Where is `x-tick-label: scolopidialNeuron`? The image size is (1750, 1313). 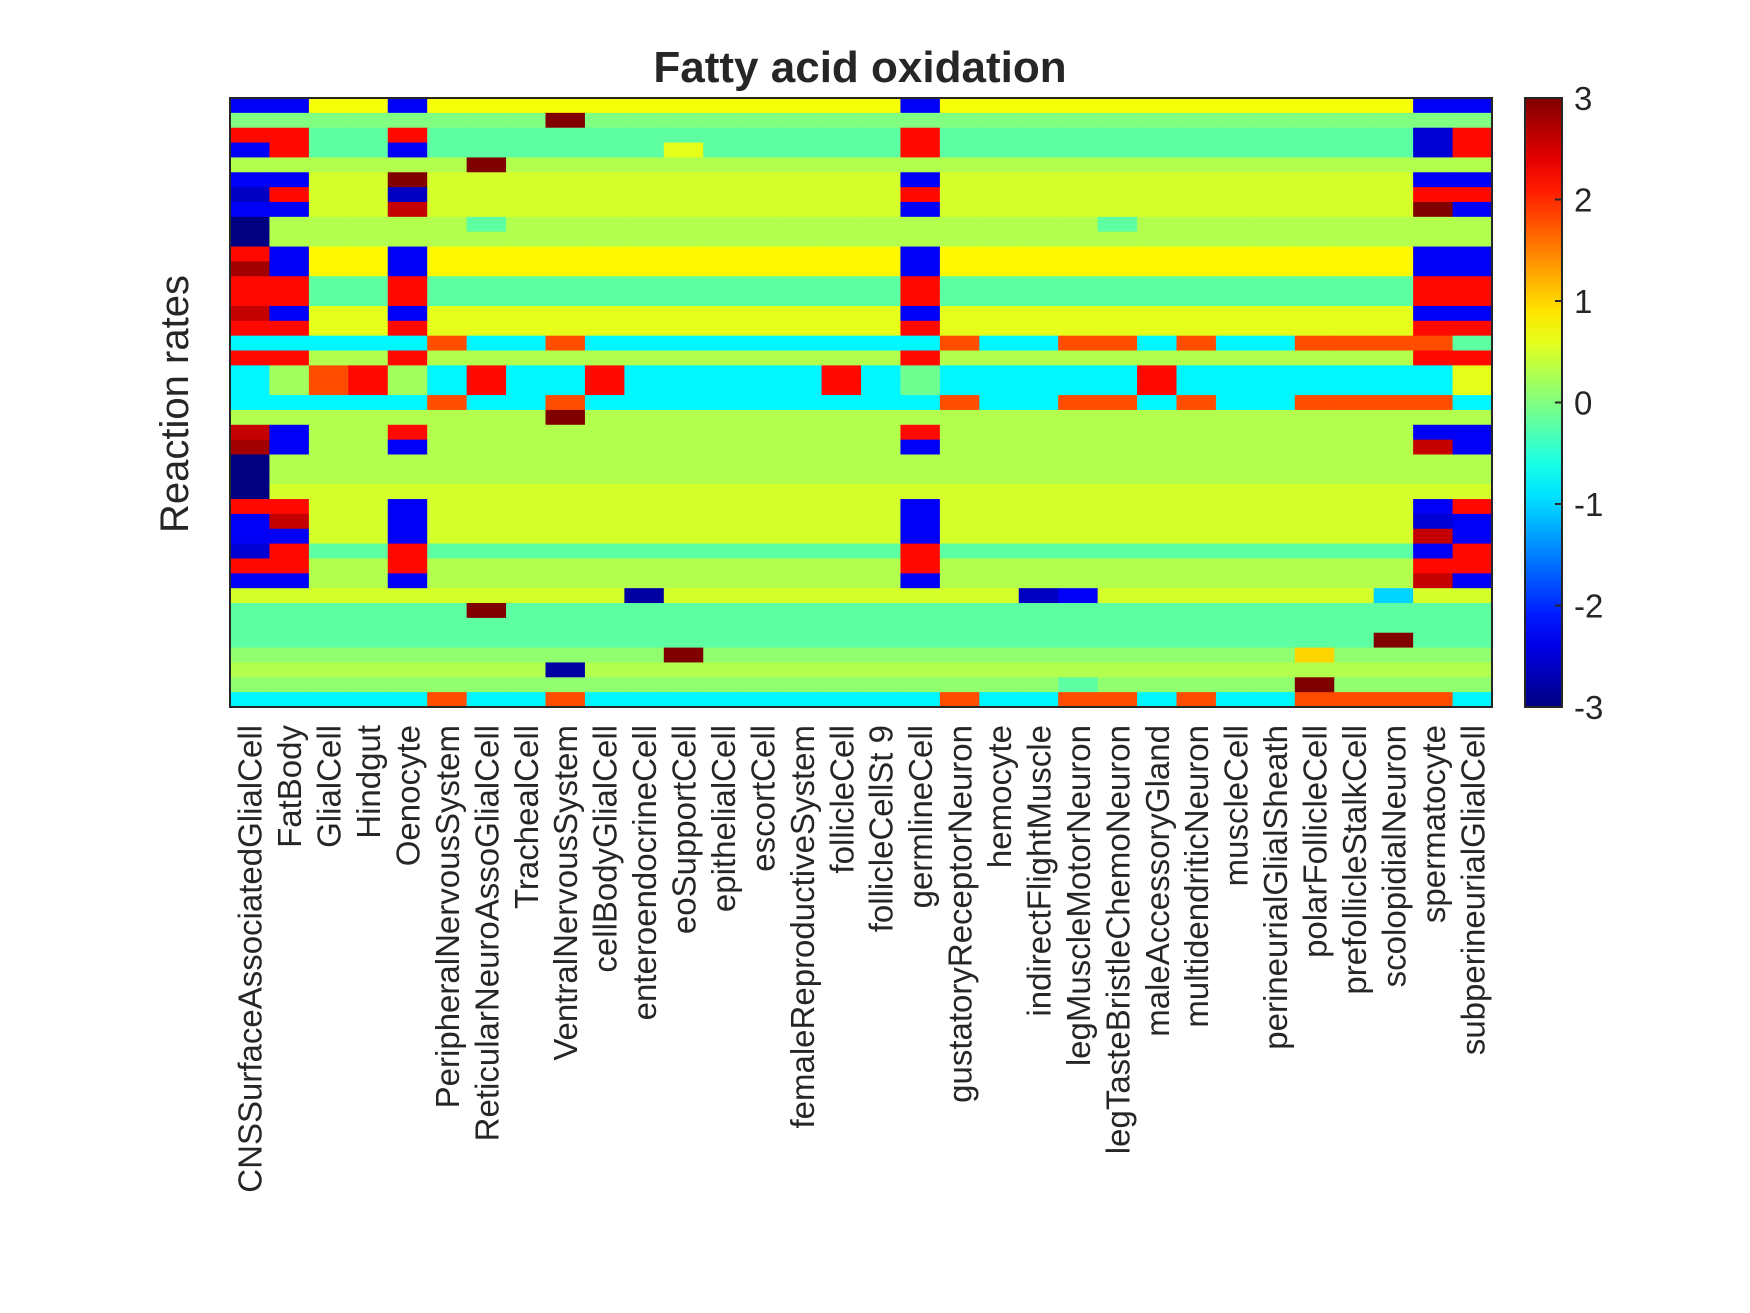
x-tick-label: scolopidialNeuron is located at coordinates (1393, 856).